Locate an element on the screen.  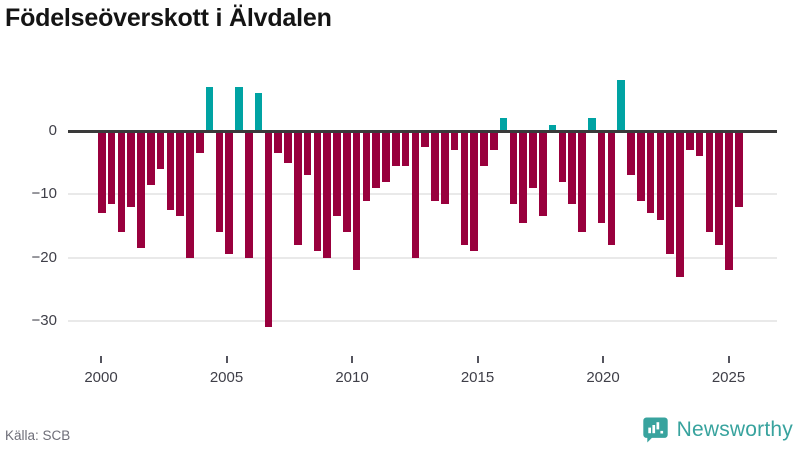
y-axis-tick-label: −10 is located at coordinates (44, 194).